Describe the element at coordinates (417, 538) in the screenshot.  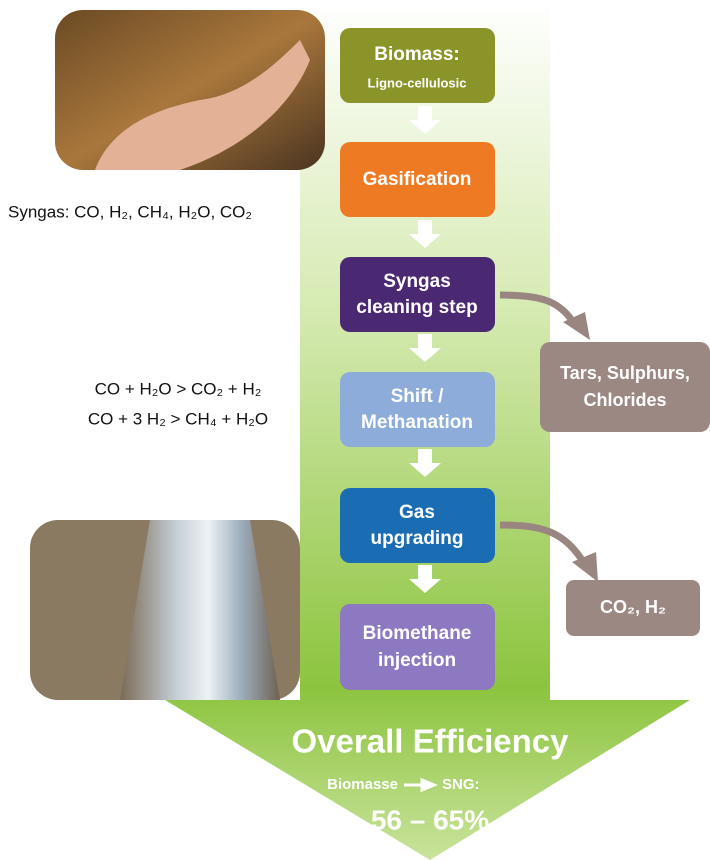
I see `step-label: upgrading` at that location.